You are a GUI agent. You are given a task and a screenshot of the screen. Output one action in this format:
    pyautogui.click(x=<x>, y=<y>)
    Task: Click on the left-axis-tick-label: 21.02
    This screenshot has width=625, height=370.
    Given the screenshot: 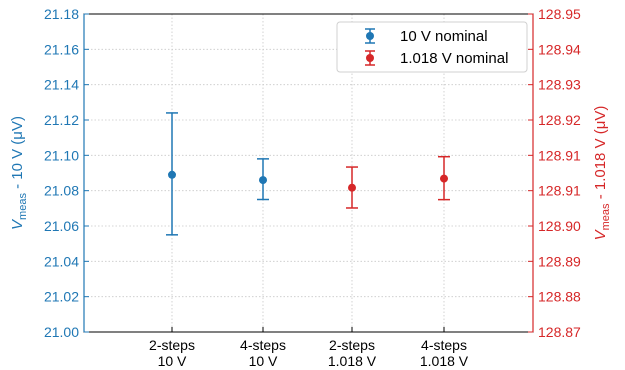 What is the action you would take?
    pyautogui.click(x=61, y=297)
    